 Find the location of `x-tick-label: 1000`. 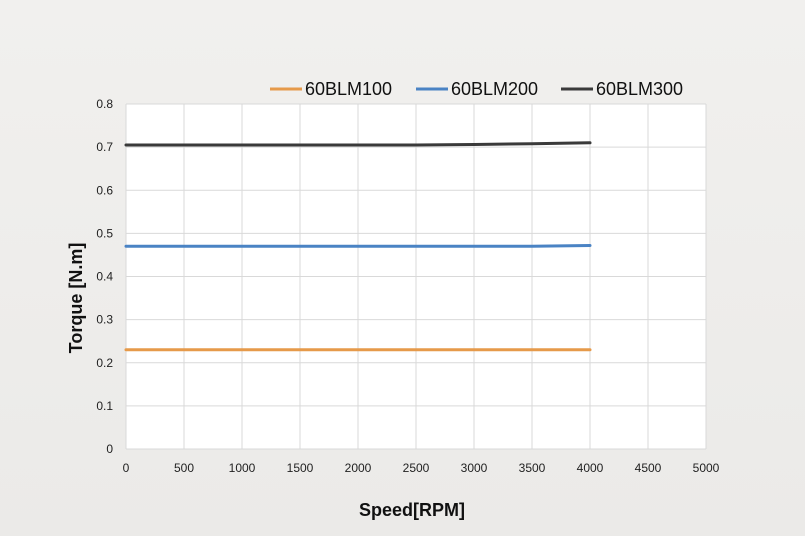

x-tick-label: 1000 is located at coordinates (242, 468).